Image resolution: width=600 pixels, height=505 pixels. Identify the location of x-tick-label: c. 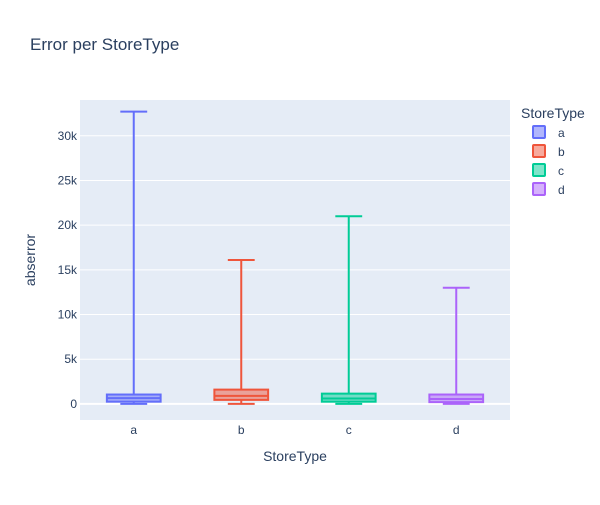
(349, 430).